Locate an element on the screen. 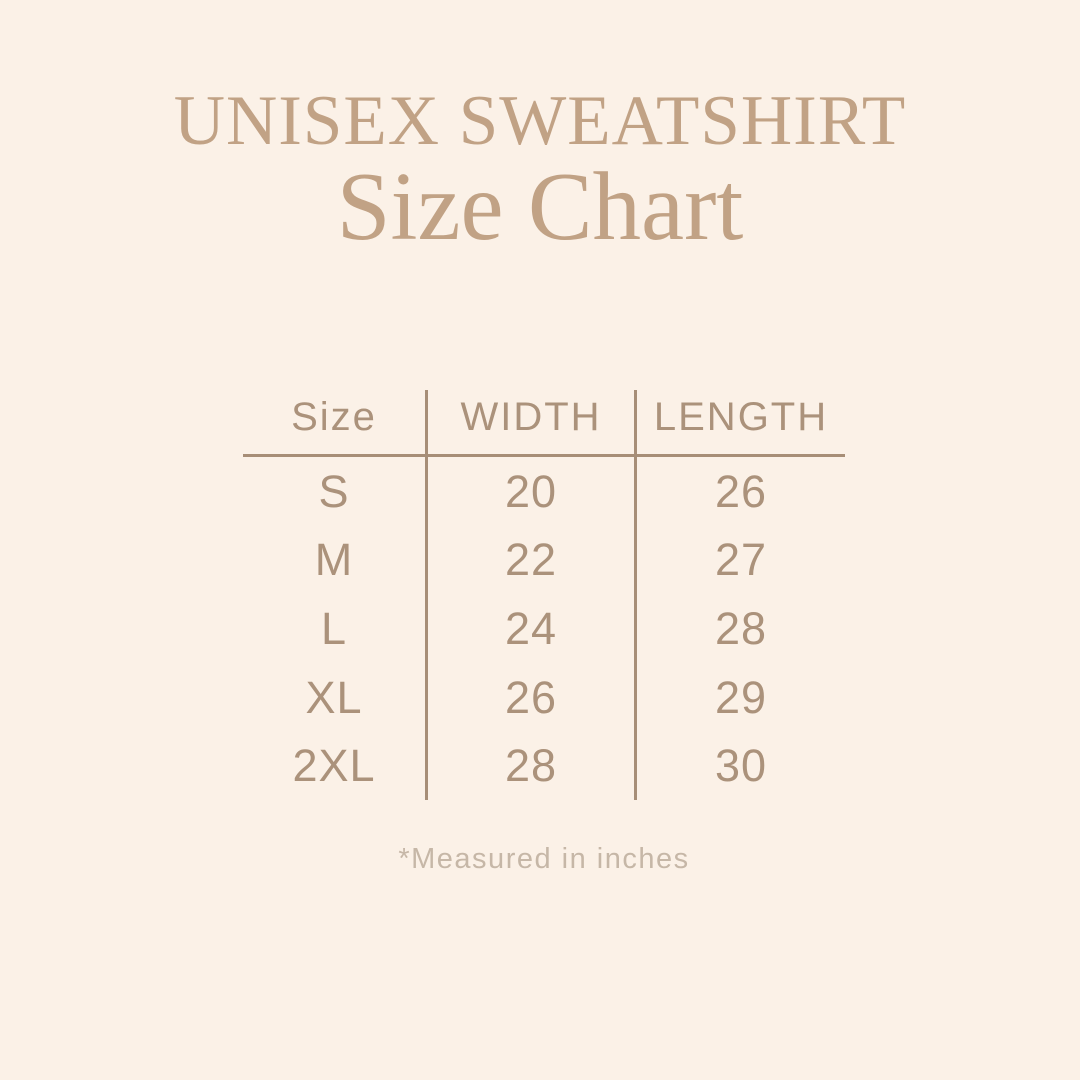  table-cell-width: 20 is located at coordinates (531, 491).